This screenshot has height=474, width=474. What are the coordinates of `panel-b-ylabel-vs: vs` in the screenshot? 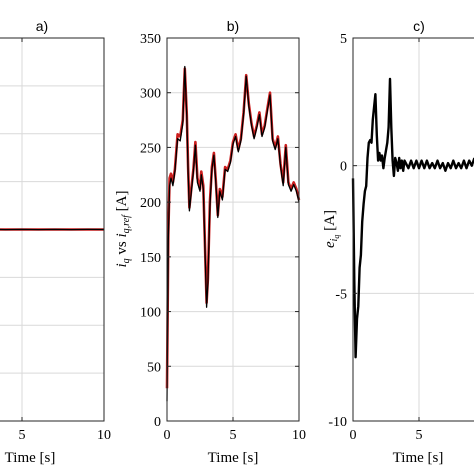 It's located at (122, 247).